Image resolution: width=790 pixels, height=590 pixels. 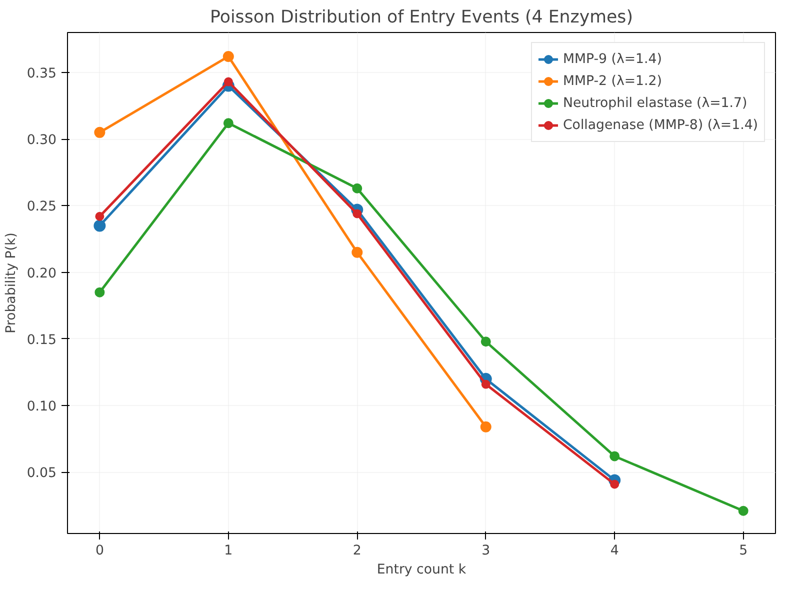 I want to click on legend-label: Neutrophil elastase (λ=1.7), so click(x=655, y=103).